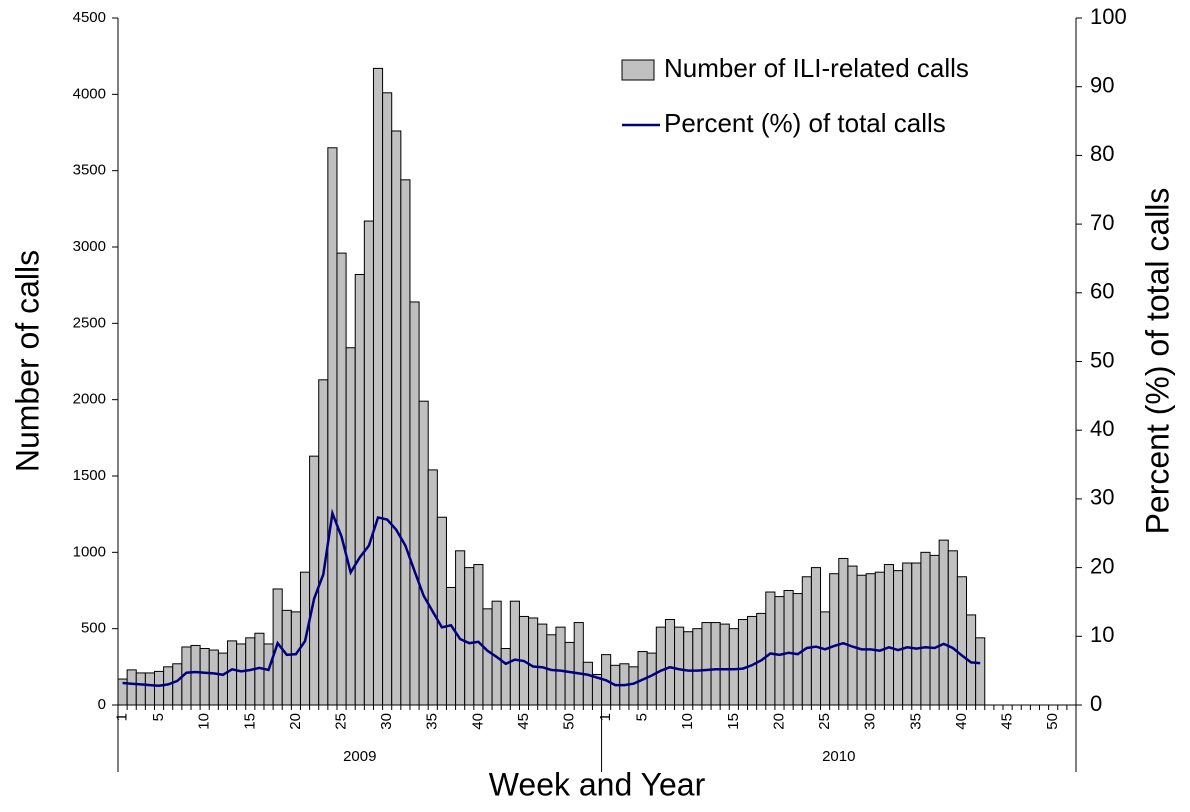 The width and height of the screenshot is (1190, 812). Describe the element at coordinates (89, 551) in the screenshot. I see `y-tick-label: 1000` at that location.